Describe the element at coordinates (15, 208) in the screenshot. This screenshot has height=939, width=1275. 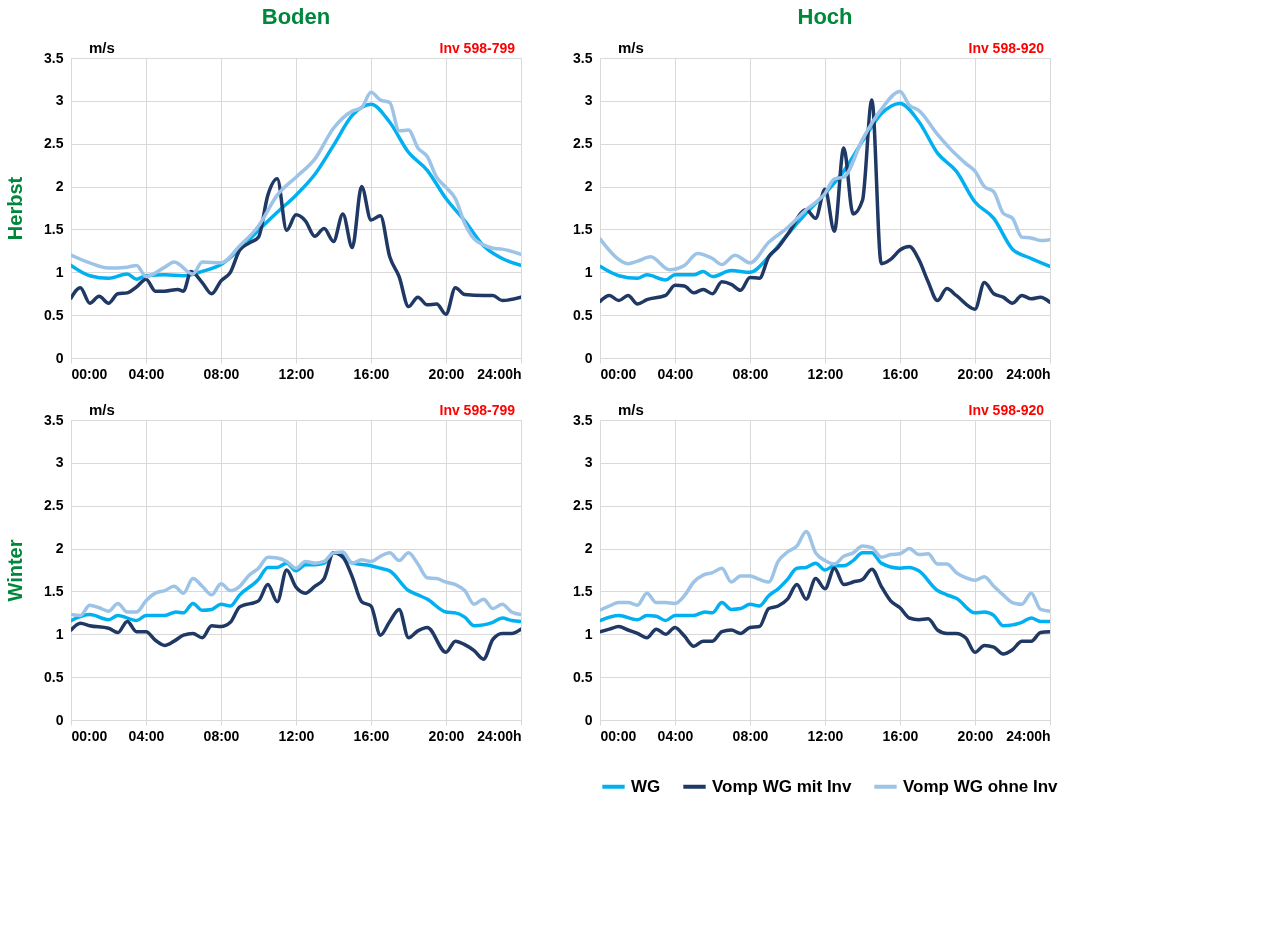
I see `y-axis-title: Herbst` at that location.